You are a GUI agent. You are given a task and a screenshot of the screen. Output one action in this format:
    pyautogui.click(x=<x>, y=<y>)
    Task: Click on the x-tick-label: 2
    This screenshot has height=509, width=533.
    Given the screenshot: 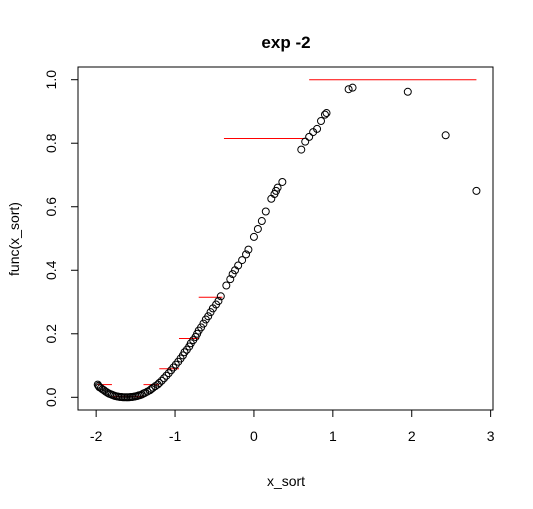 What is the action you would take?
    pyautogui.click(x=412, y=436)
    